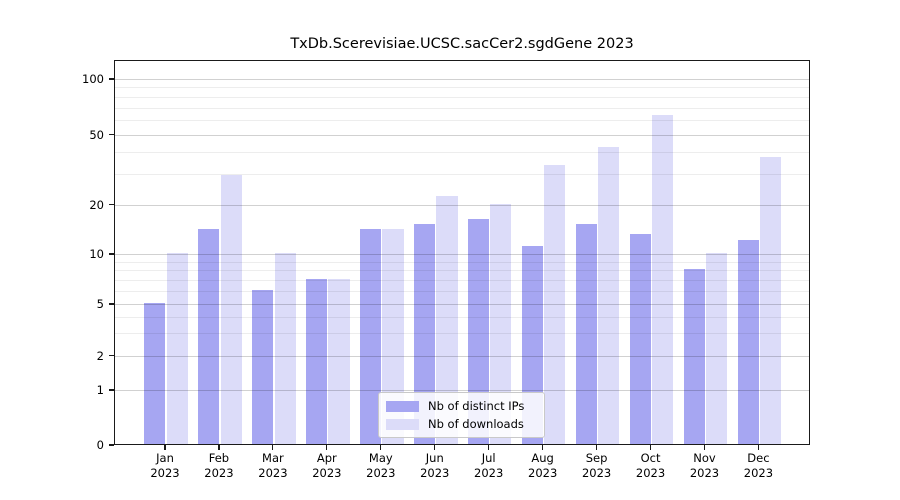  I want to click on y-tick-label: 10, so click(96, 254).